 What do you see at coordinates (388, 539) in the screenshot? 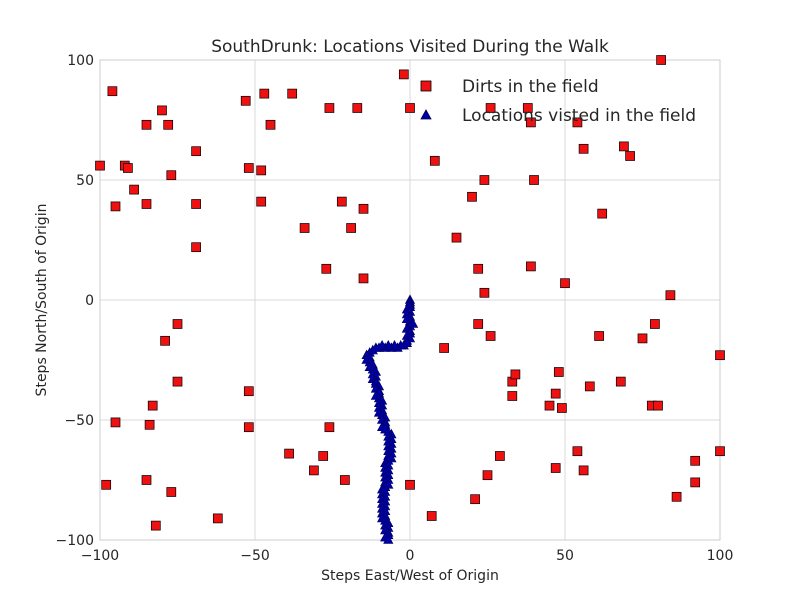
I see `location-point` at bounding box center [388, 539].